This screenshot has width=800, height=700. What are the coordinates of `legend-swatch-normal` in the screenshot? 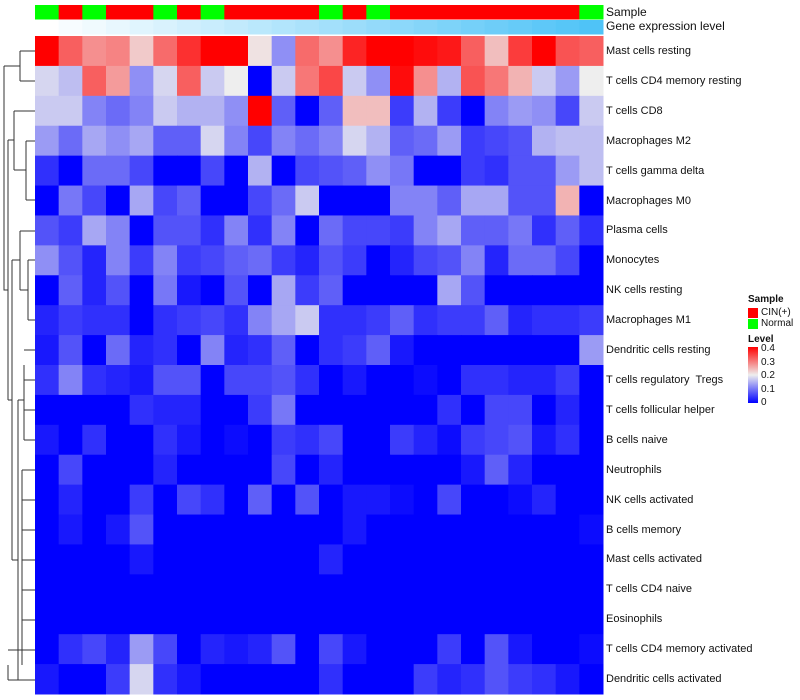 It's located at (753, 323).